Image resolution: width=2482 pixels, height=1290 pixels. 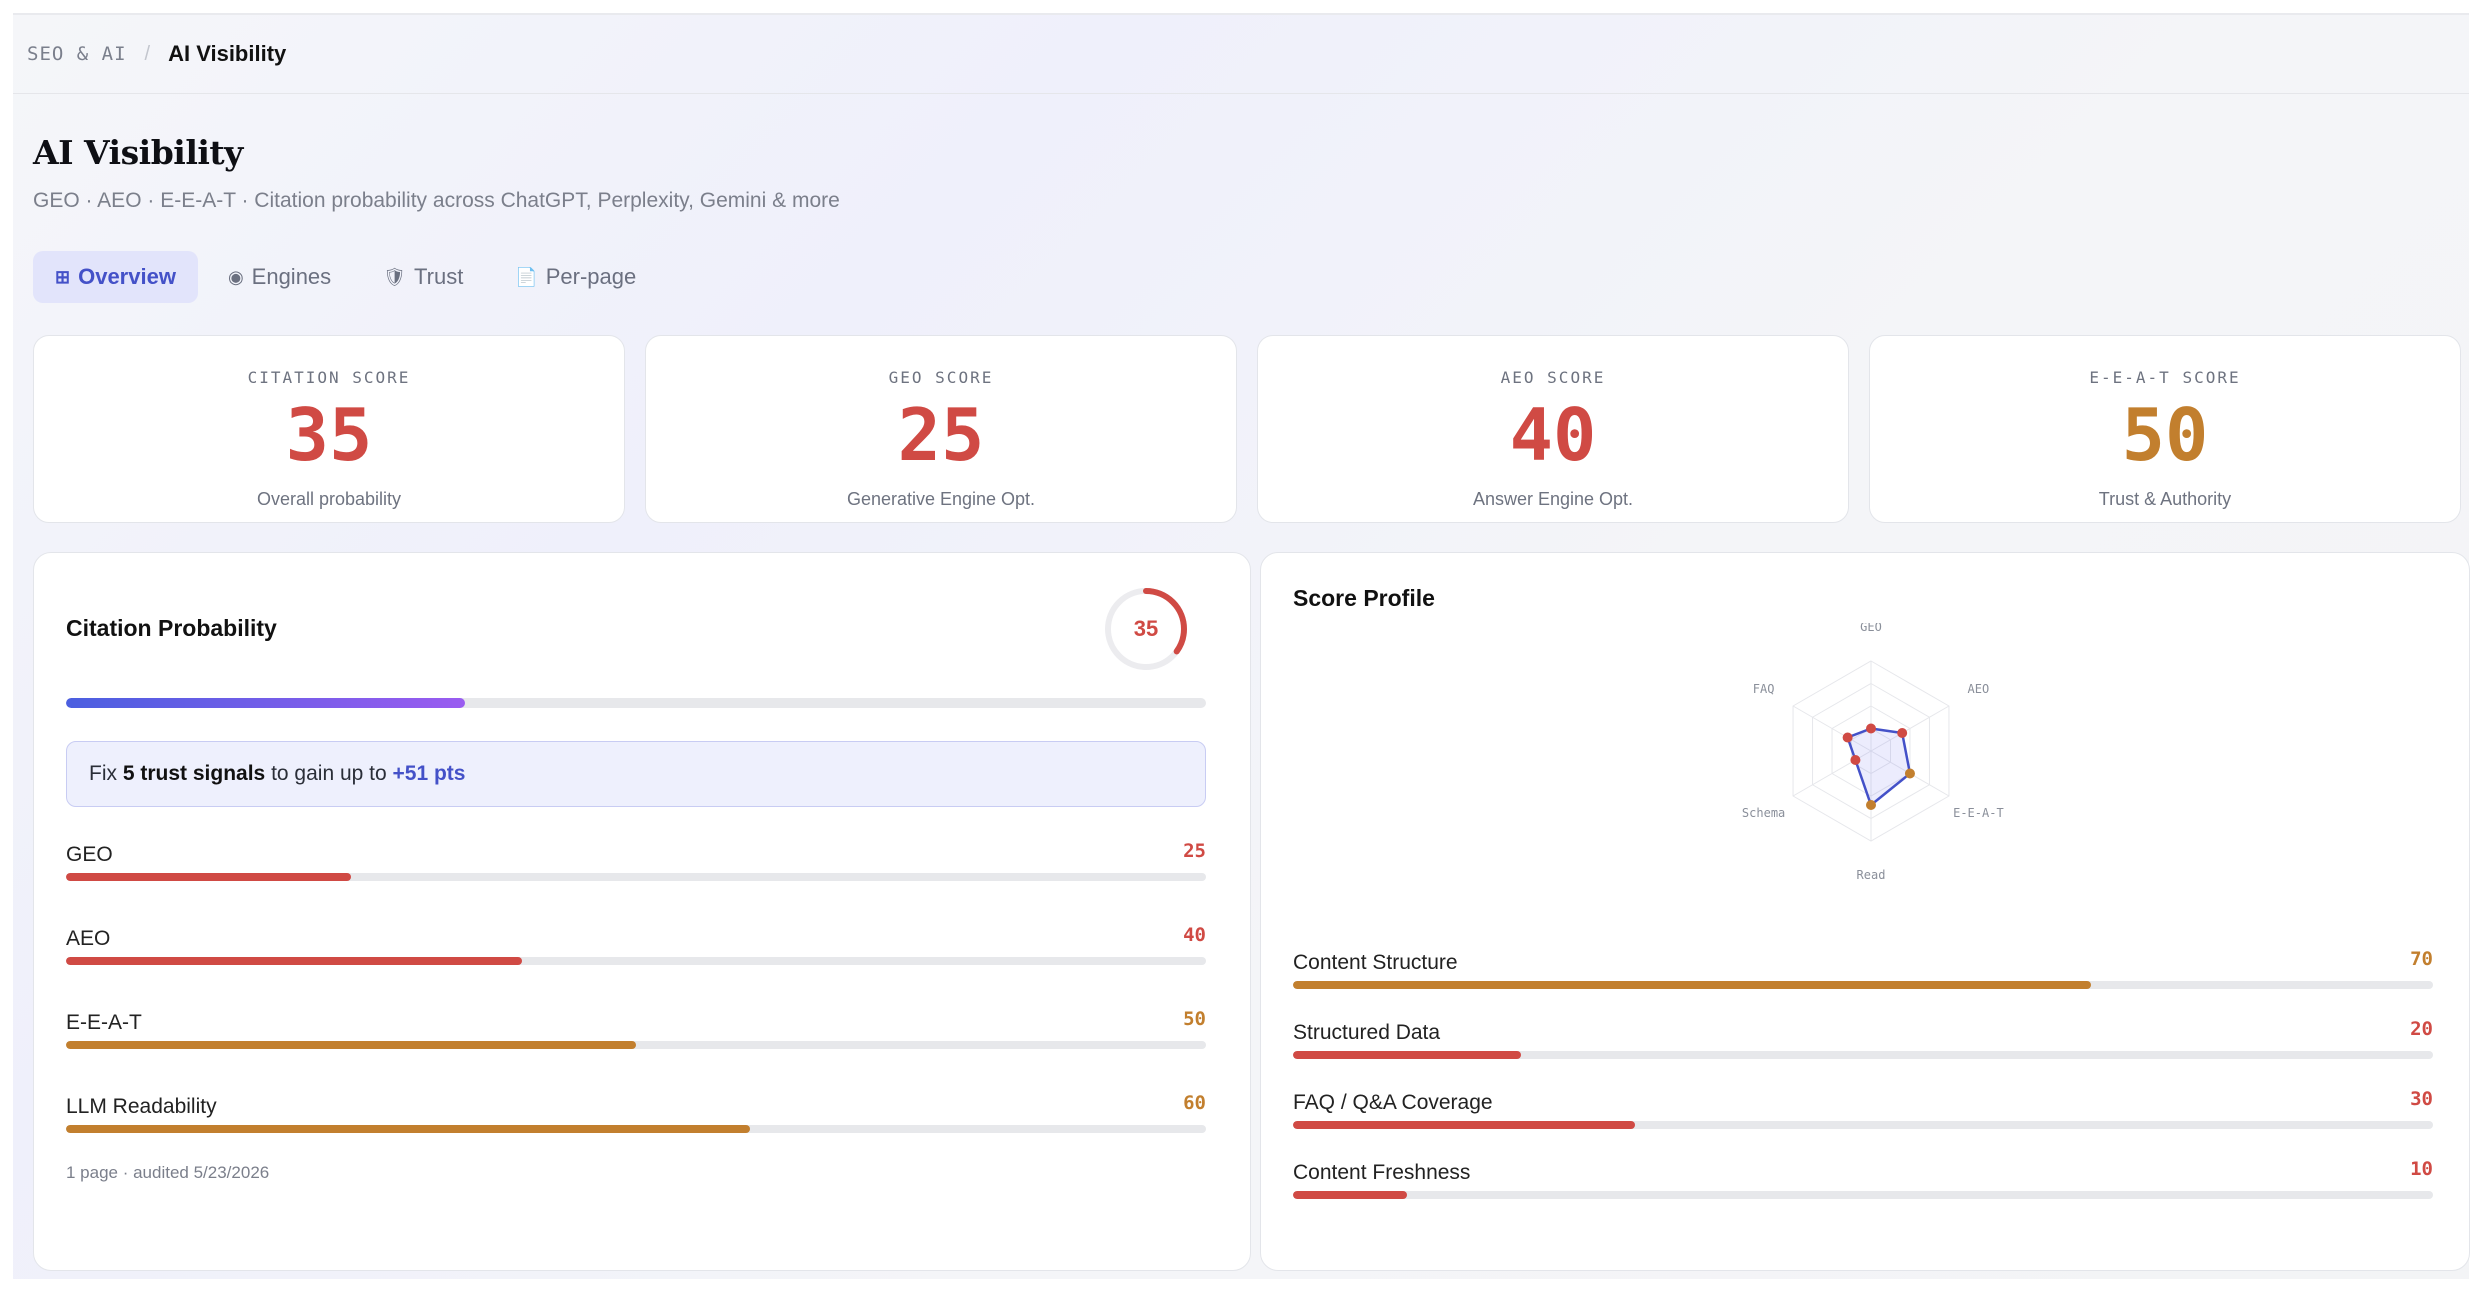 I want to click on metric-label: FAQ / Q&A Coverage, so click(x=1393, y=1102).